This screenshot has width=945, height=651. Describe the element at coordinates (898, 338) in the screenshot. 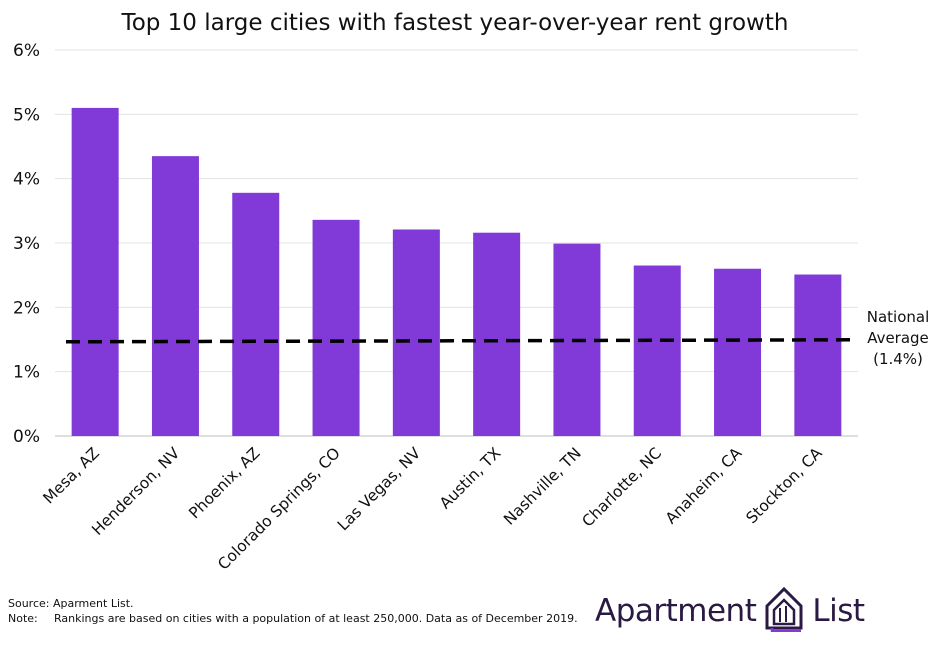

I see `national-average-label: Average` at that location.